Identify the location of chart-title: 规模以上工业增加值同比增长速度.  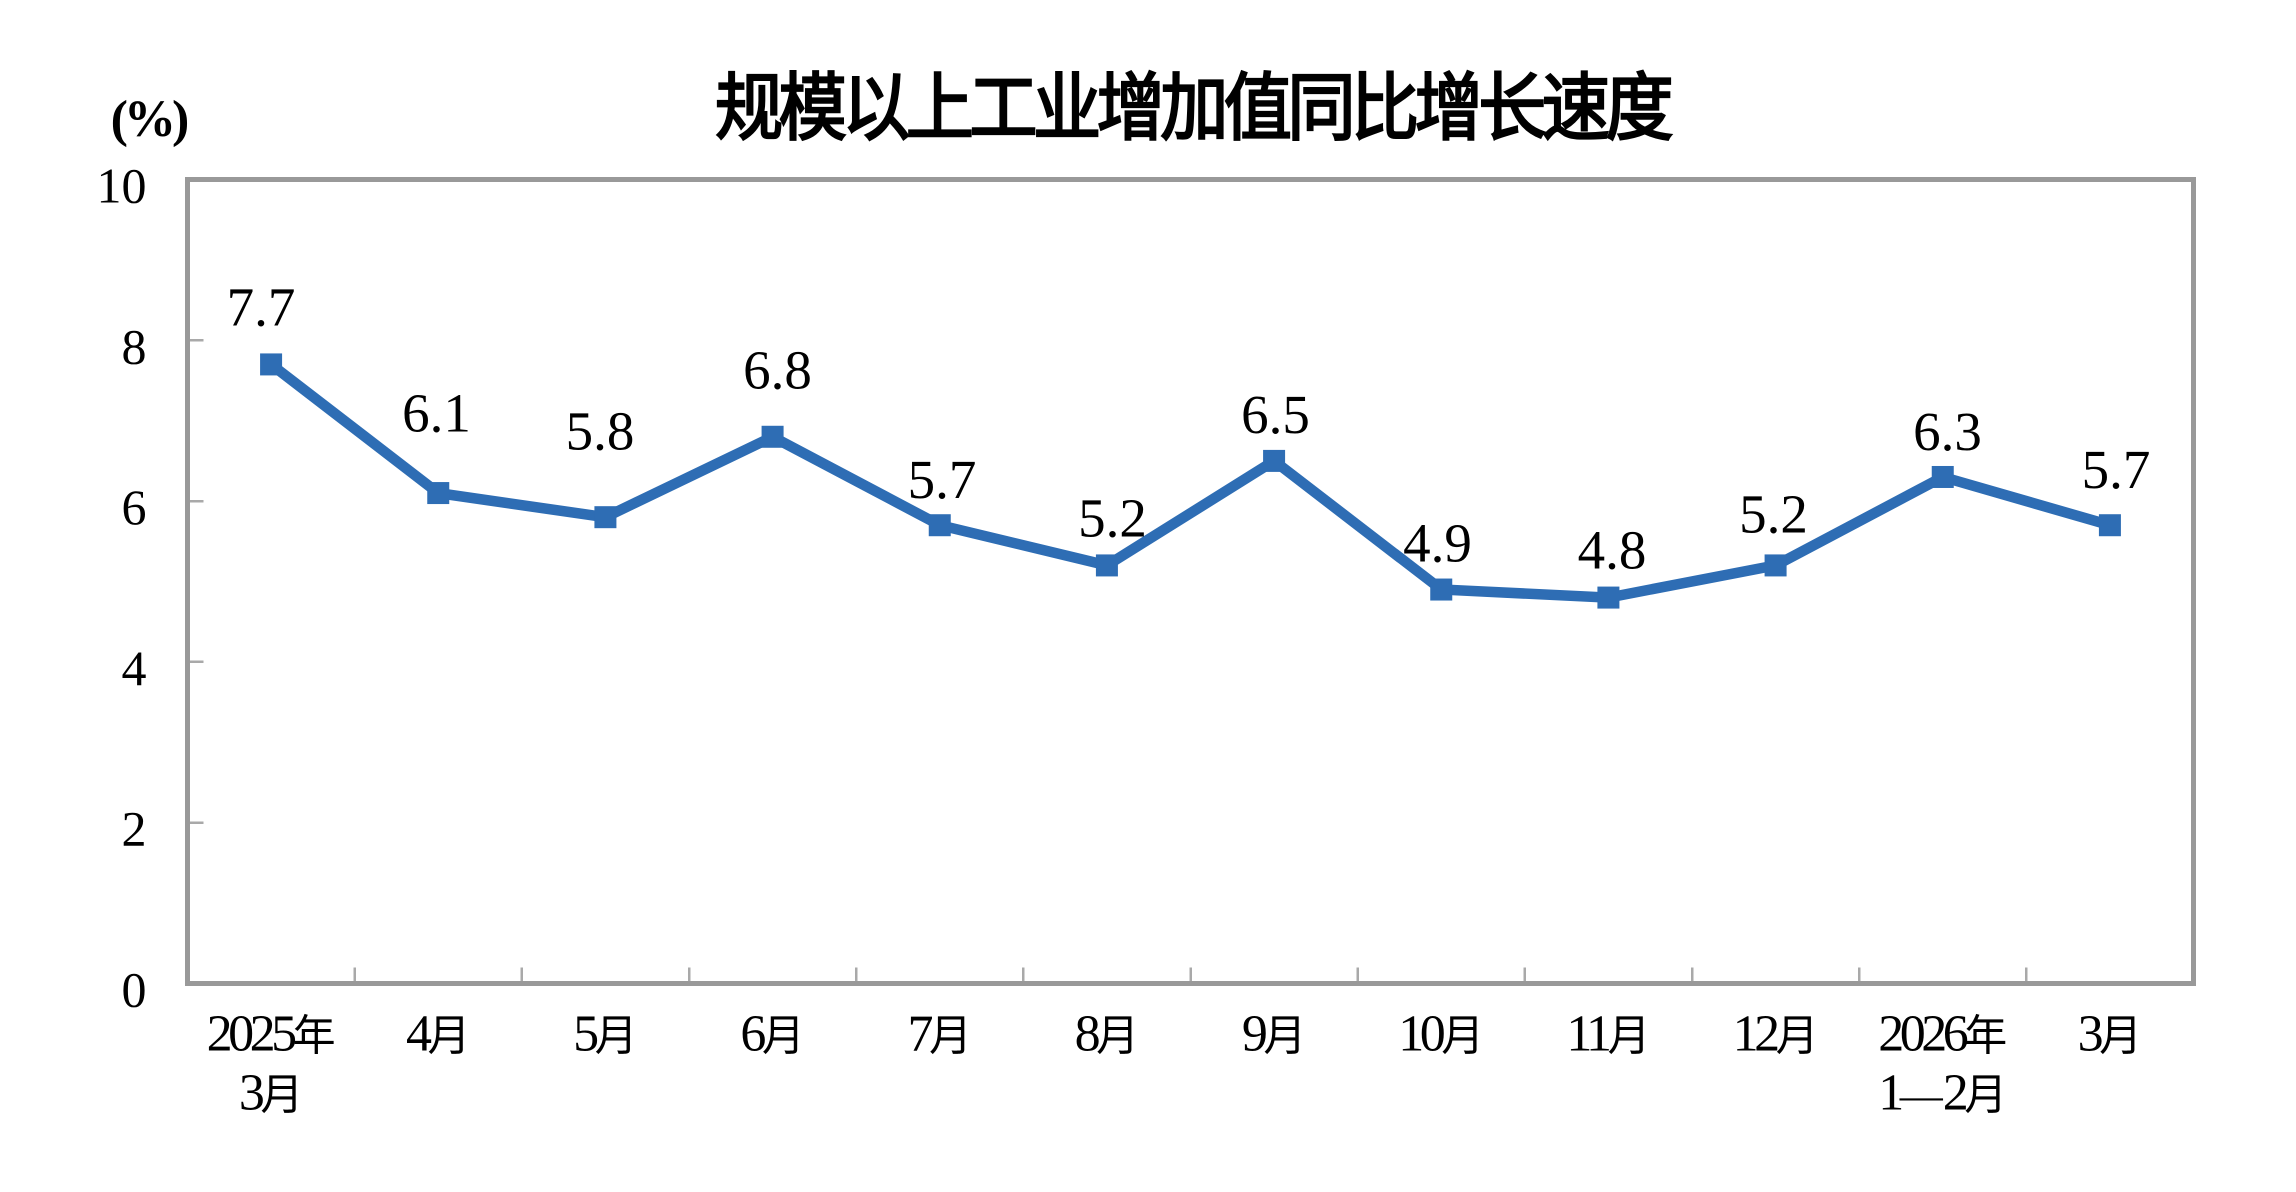
(1194, 109).